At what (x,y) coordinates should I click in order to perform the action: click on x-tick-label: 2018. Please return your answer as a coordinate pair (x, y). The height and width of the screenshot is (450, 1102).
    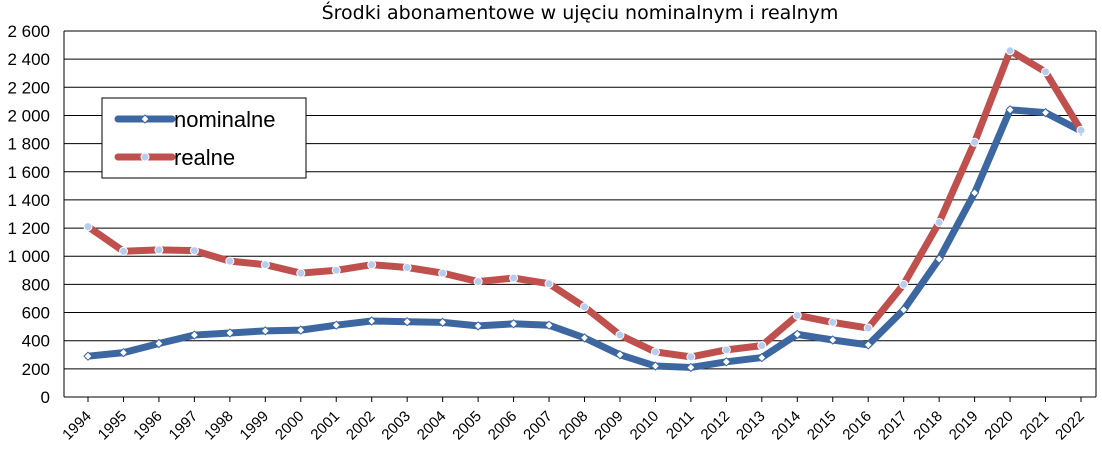
    Looking at the image, I should click on (928, 426).